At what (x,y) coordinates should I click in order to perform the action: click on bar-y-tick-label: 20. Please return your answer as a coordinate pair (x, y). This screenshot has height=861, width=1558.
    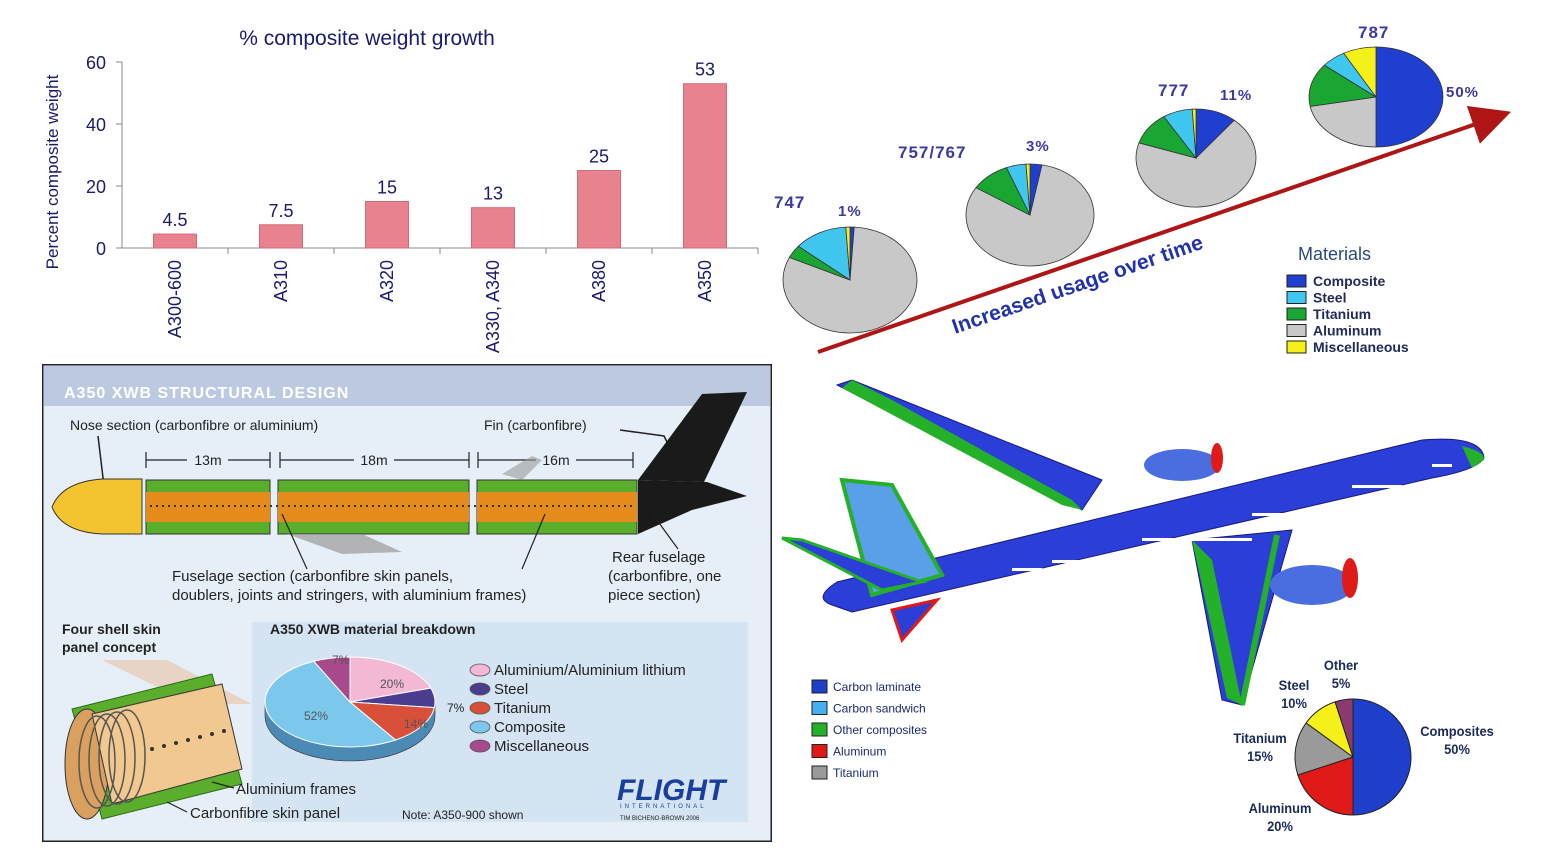
    Looking at the image, I should click on (96, 187).